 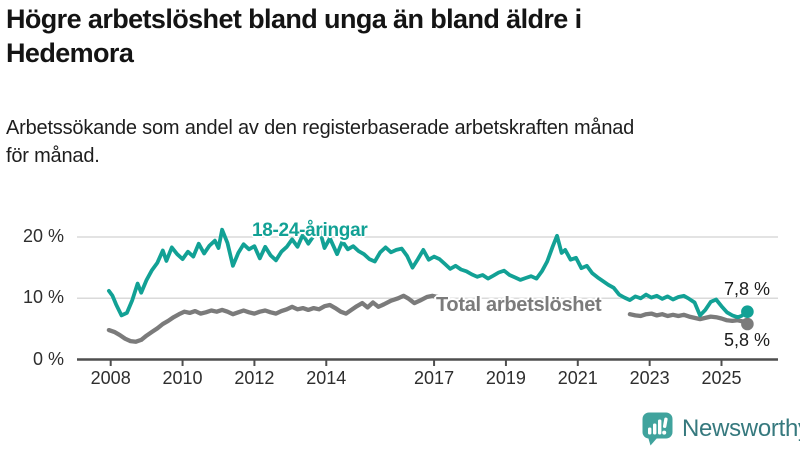 I want to click on x-axis-tick-label: 2008, so click(x=110, y=378).